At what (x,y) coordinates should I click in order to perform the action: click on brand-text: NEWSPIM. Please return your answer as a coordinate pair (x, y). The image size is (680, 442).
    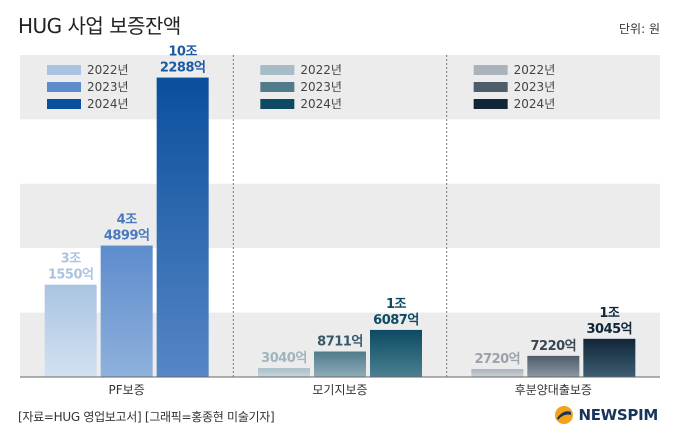
    Looking at the image, I should click on (618, 415).